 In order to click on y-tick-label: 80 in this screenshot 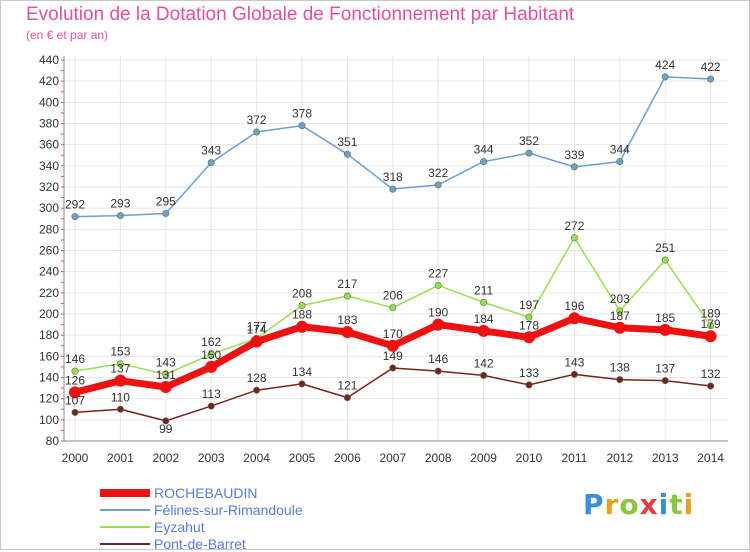, I will do `click(53, 441)`.